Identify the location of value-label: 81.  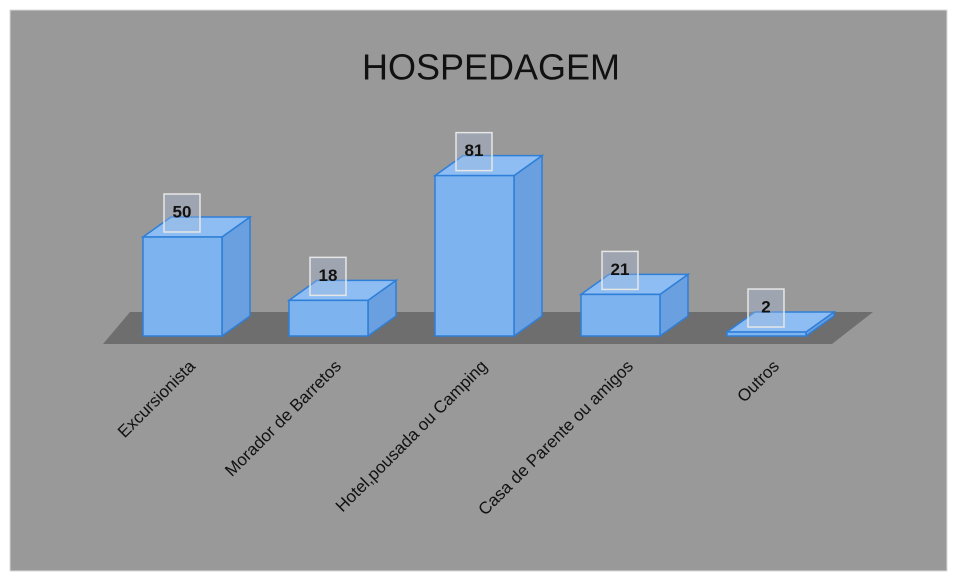
(474, 150).